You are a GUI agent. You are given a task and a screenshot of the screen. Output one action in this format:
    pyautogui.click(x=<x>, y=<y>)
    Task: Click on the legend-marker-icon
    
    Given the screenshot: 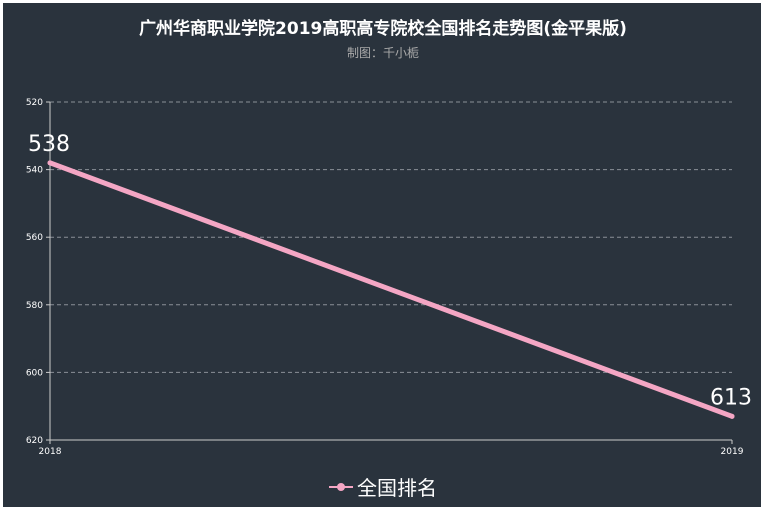 What is the action you would take?
    pyautogui.click(x=341, y=486)
    